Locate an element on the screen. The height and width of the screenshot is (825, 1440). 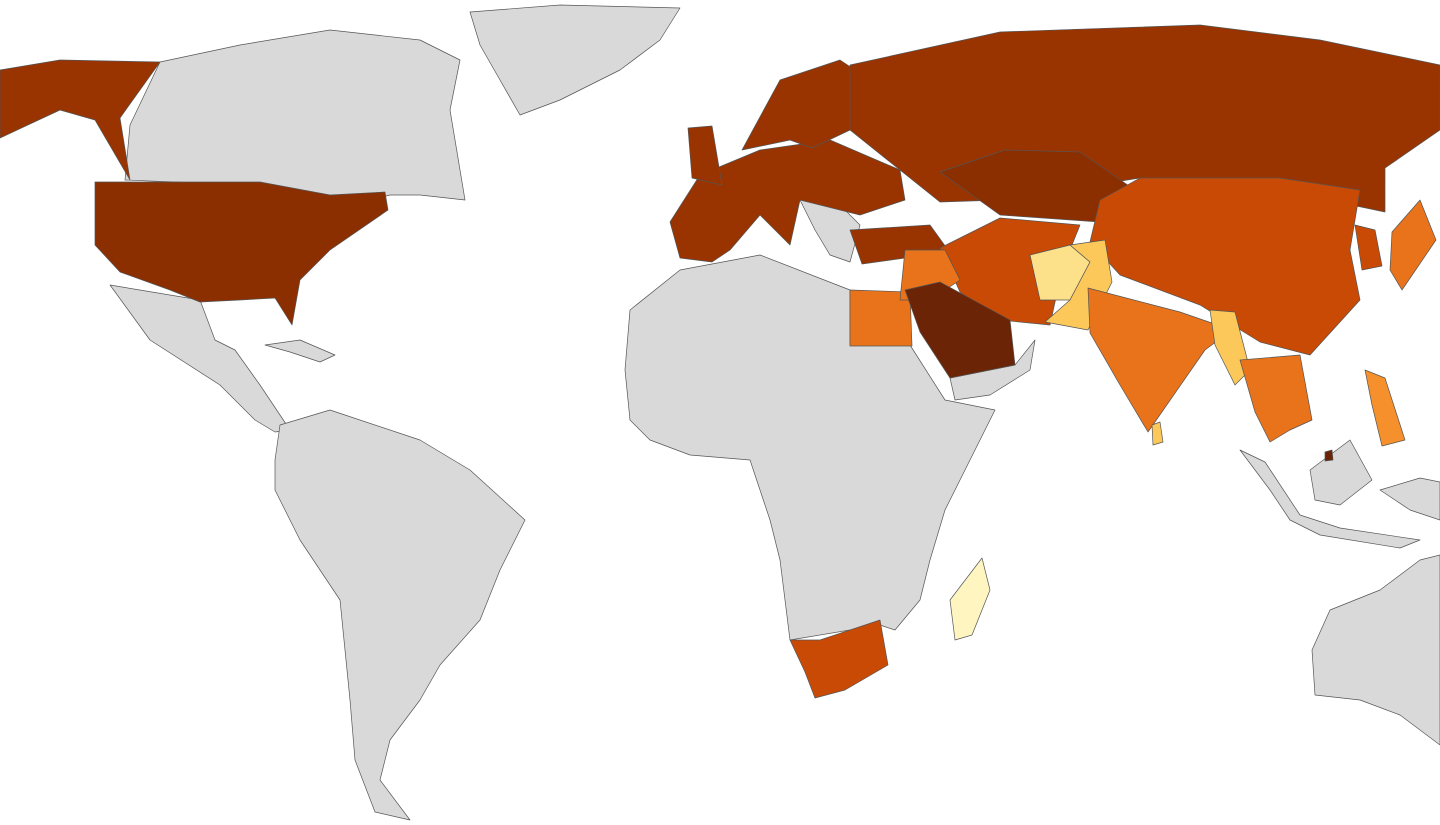
britain is located at coordinates (705, 155).